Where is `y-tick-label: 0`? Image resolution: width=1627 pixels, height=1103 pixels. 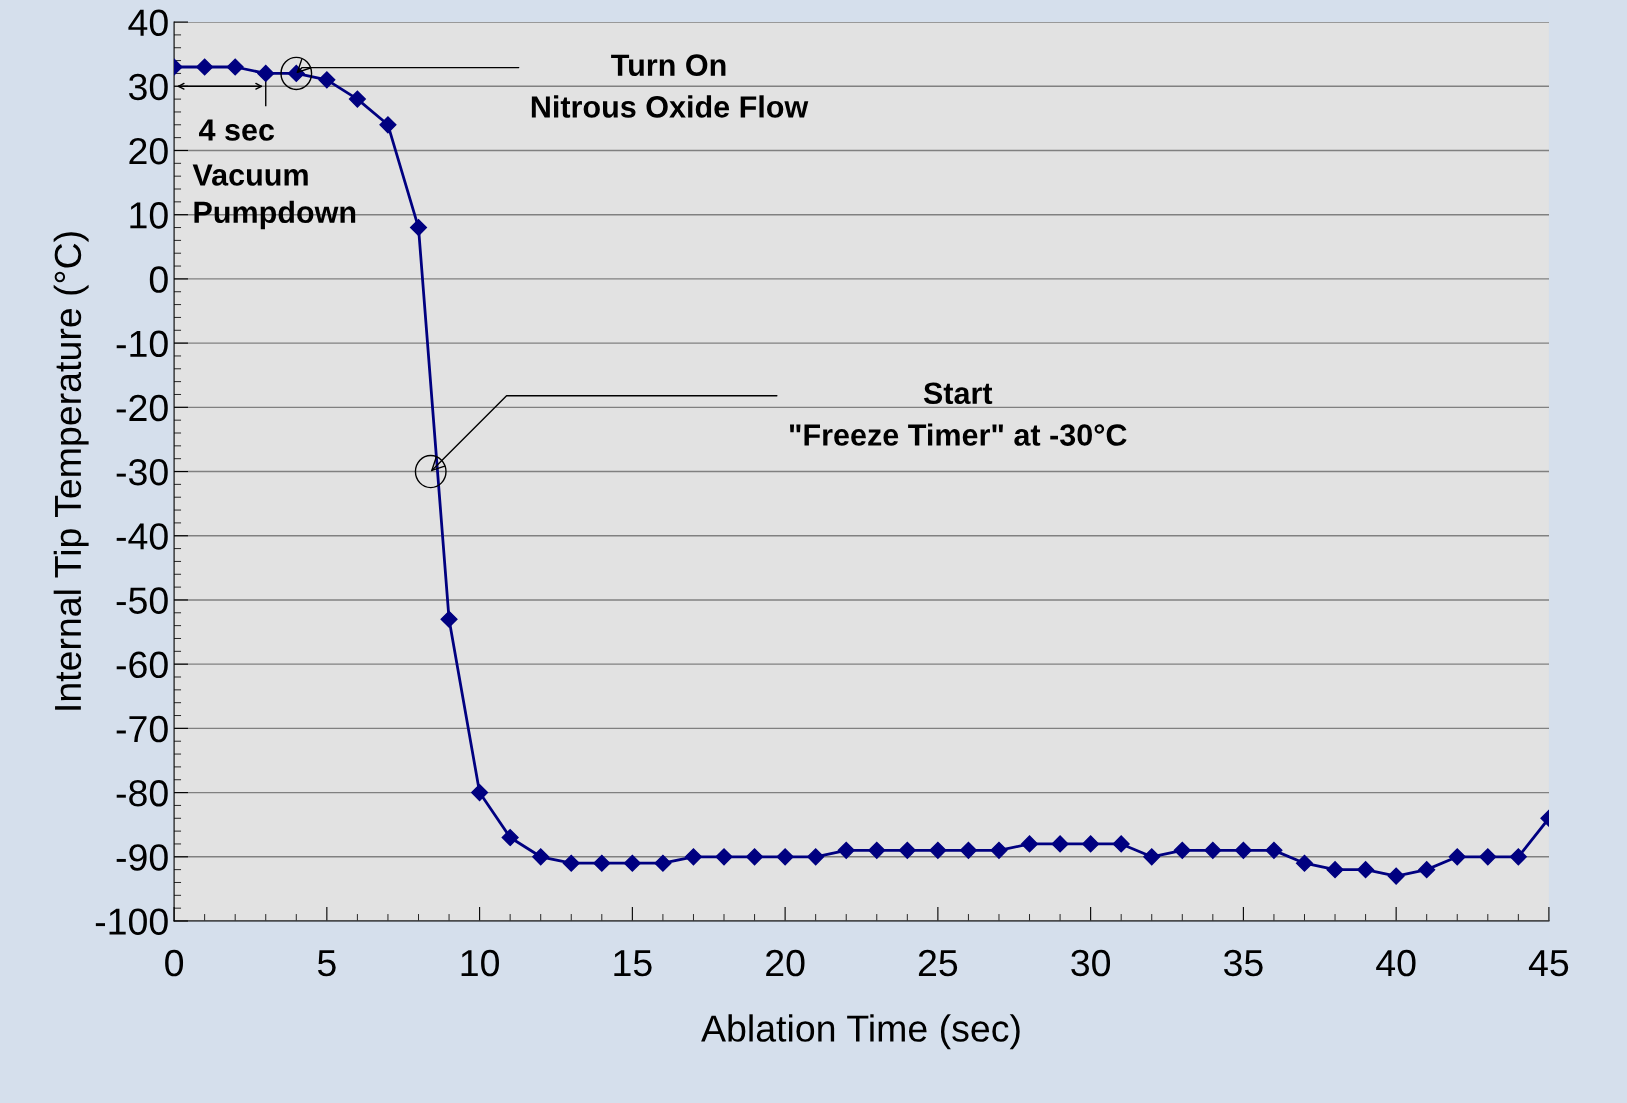
y-tick-label: 0 is located at coordinates (158, 279).